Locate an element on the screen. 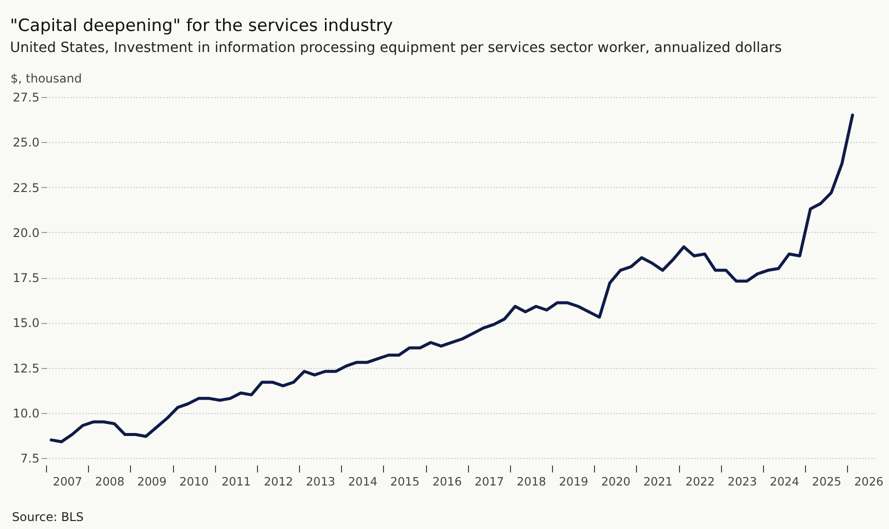 The image size is (889, 529). x-tick-label: 2008 is located at coordinates (109, 481).